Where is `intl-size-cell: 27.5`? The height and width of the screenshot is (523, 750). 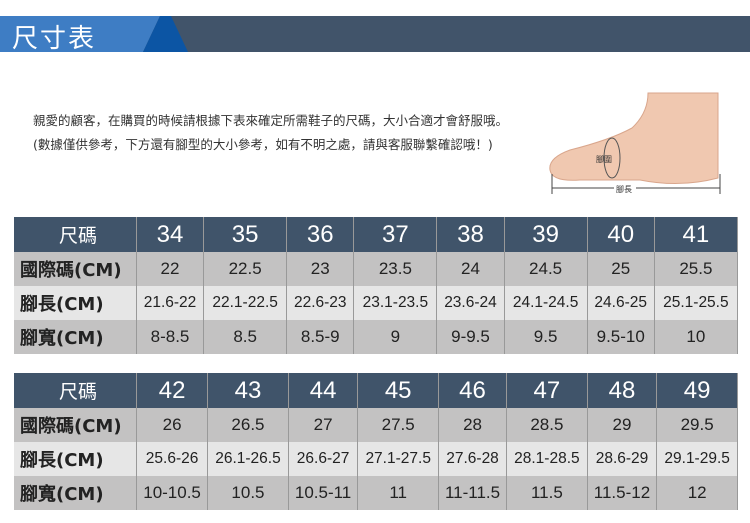 intl-size-cell: 27.5 is located at coordinates (398, 425).